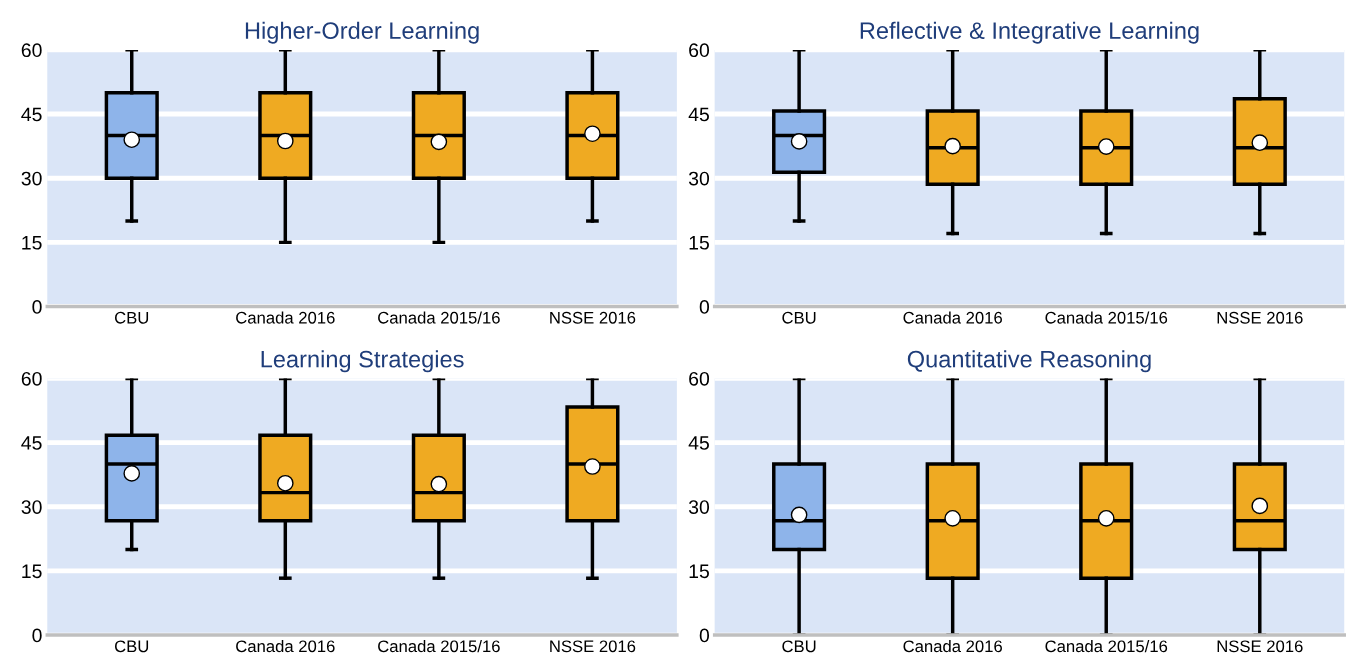 The image size is (1351, 665). What do you see at coordinates (1029, 361) in the screenshot?
I see `chart-title: Quantitative Reasoning` at bounding box center [1029, 361].